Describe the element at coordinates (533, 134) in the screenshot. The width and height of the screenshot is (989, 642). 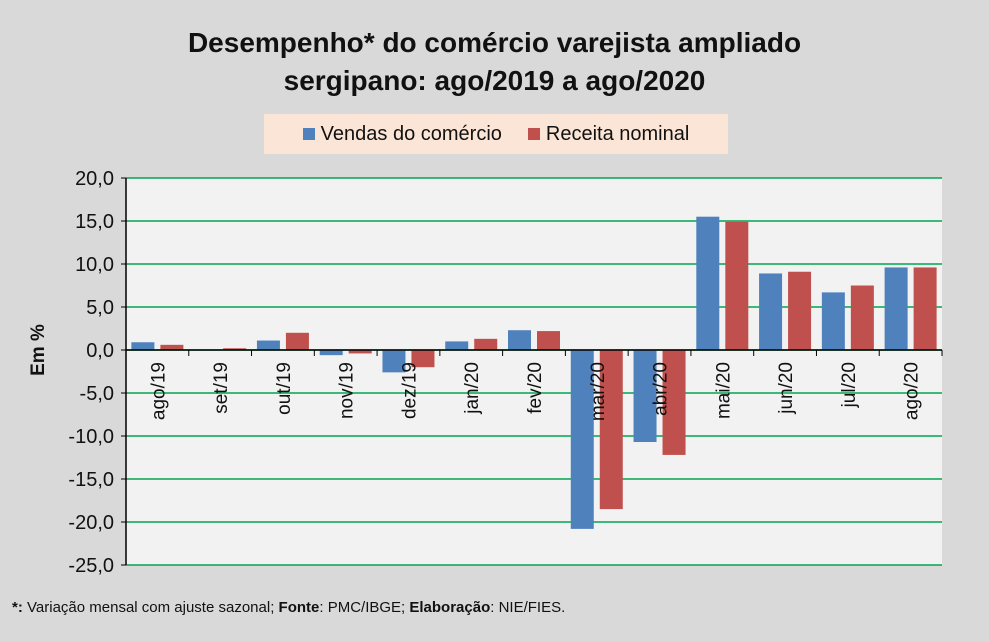
I see `legend-swatch-receita` at that location.